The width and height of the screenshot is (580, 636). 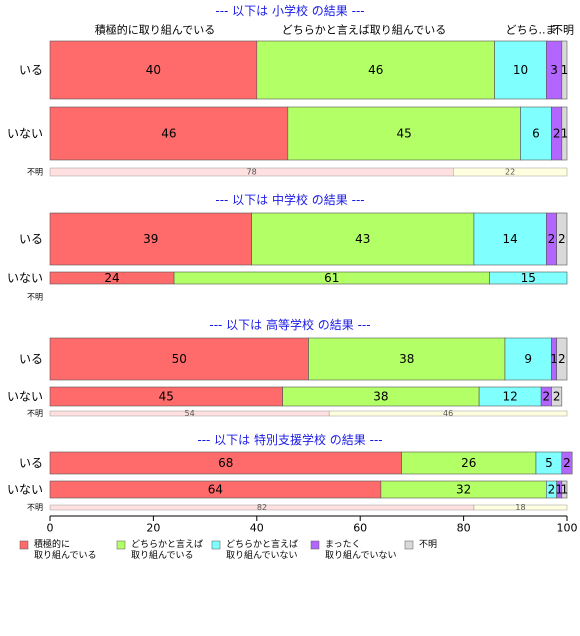 I want to click on bar-value-label: 10, so click(x=520, y=70).